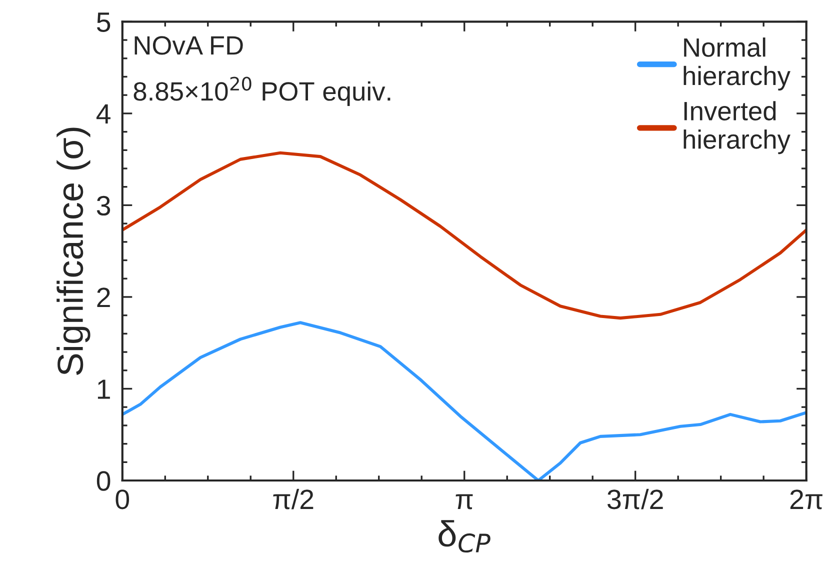 This screenshot has height=570, width=827. I want to click on x-tick-label: 2π, so click(806, 500).